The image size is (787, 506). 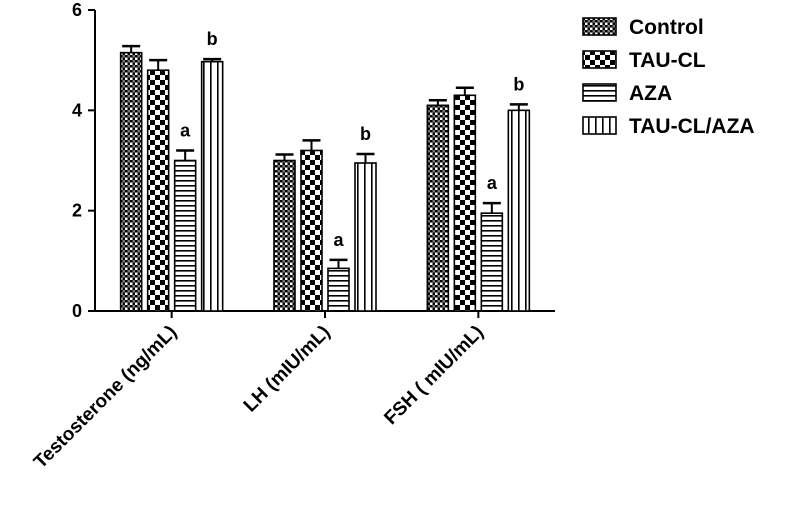 I want to click on x-category-label: FSH ( mIU/mL), so click(x=433, y=375).